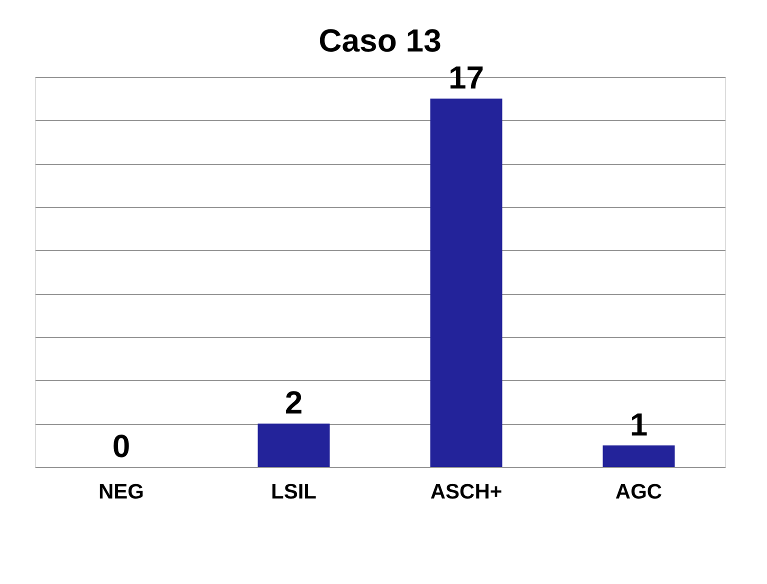 This screenshot has width=767, height=584. I want to click on data-label: 17, so click(466, 78).